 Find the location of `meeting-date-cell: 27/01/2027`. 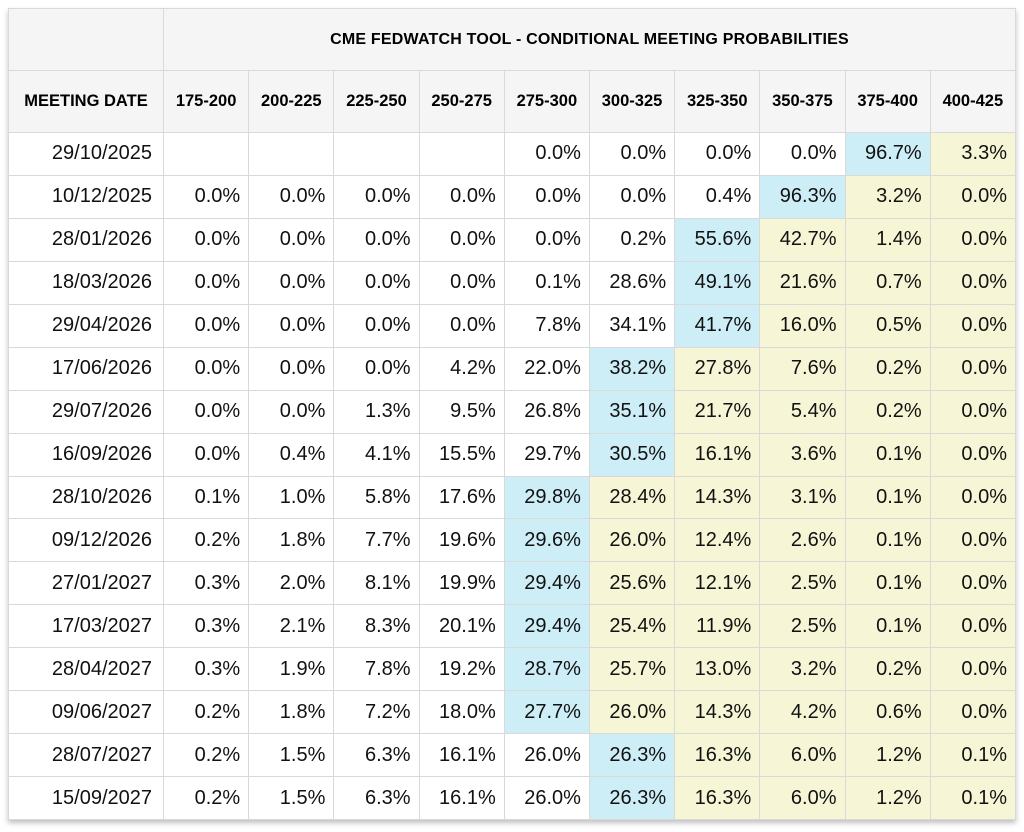

meeting-date-cell: 27/01/2027 is located at coordinates (86, 583).